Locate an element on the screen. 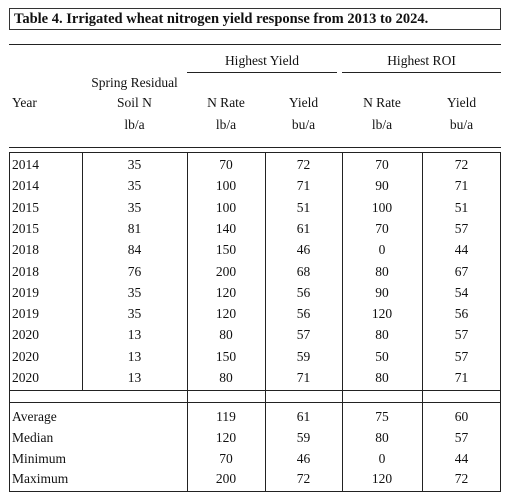  table-row-roi-nrate: 100 is located at coordinates (382, 207).